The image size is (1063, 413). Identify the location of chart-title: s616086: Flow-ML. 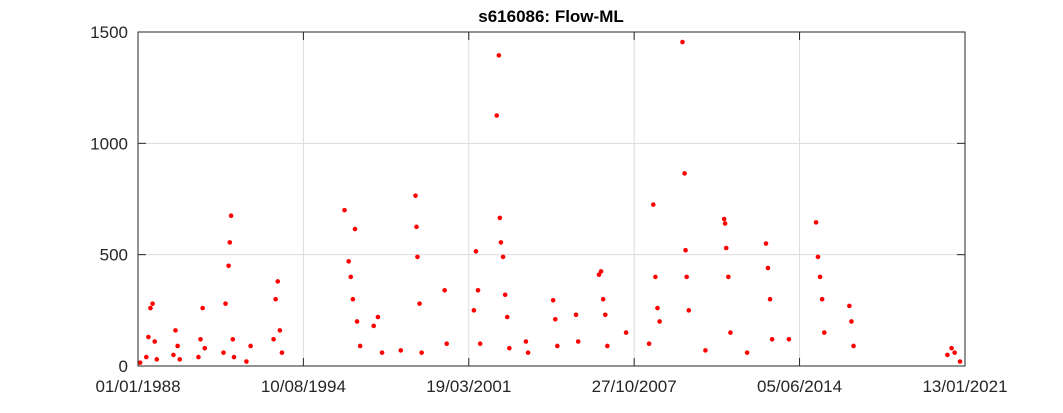
(551, 16).